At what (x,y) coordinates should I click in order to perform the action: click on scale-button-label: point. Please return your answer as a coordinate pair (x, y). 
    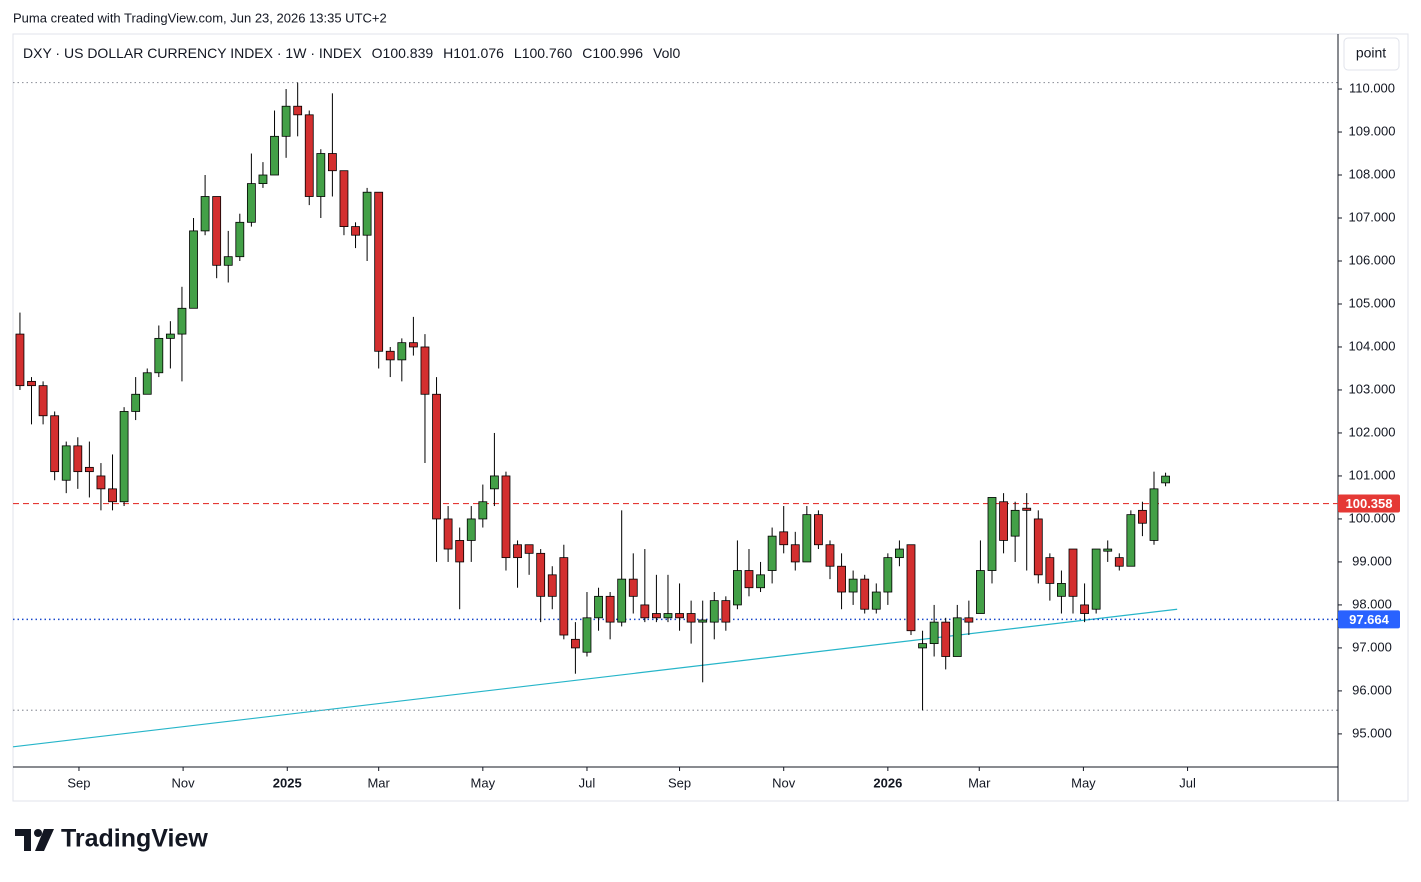
    Looking at the image, I should click on (1371, 53).